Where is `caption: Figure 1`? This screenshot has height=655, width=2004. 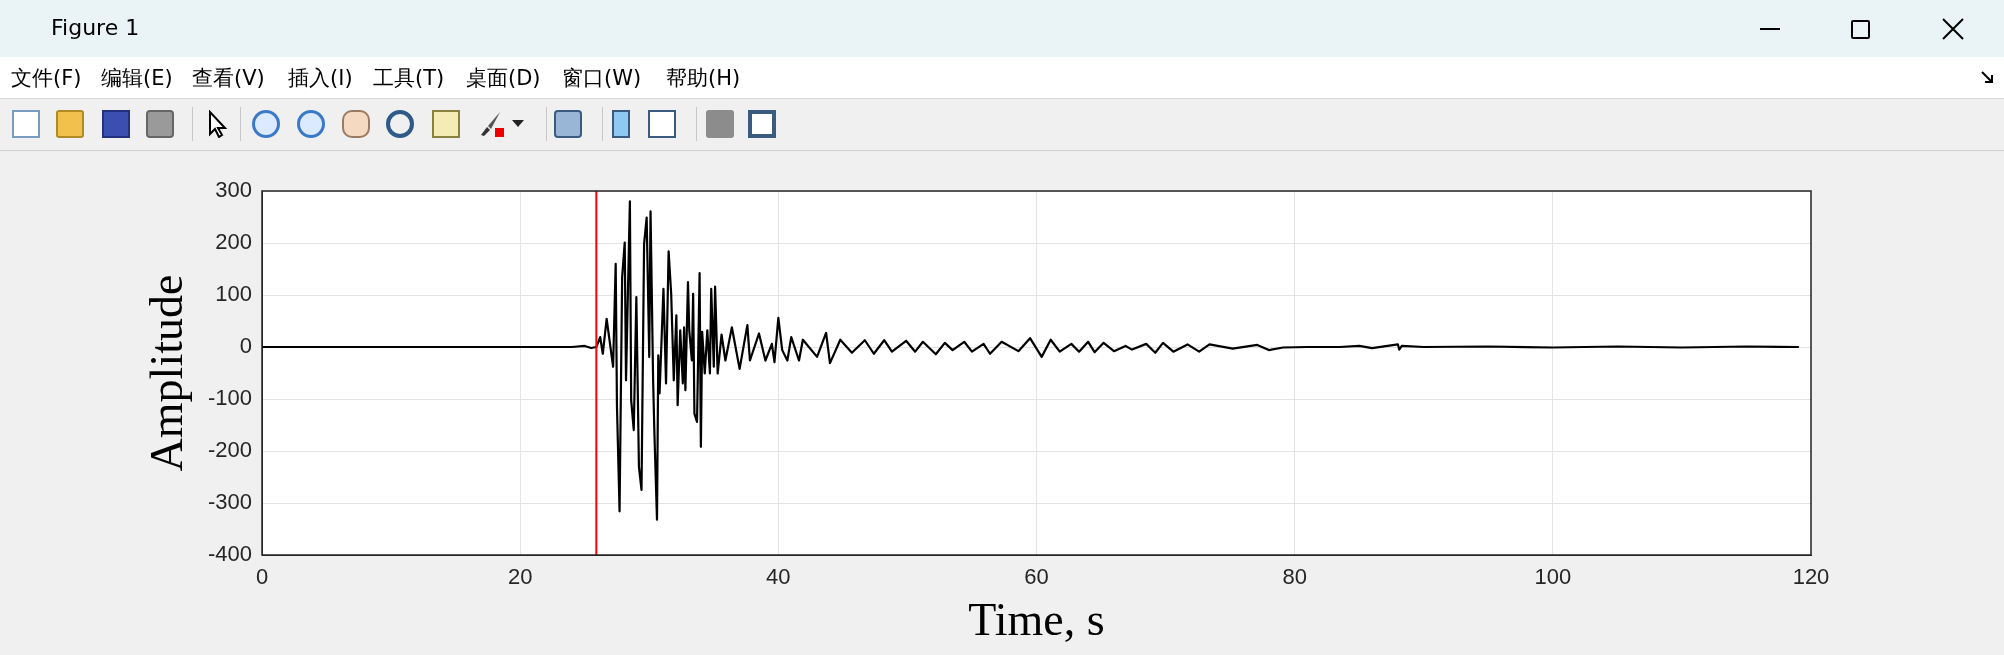
caption: Figure 1 is located at coordinates (95, 27).